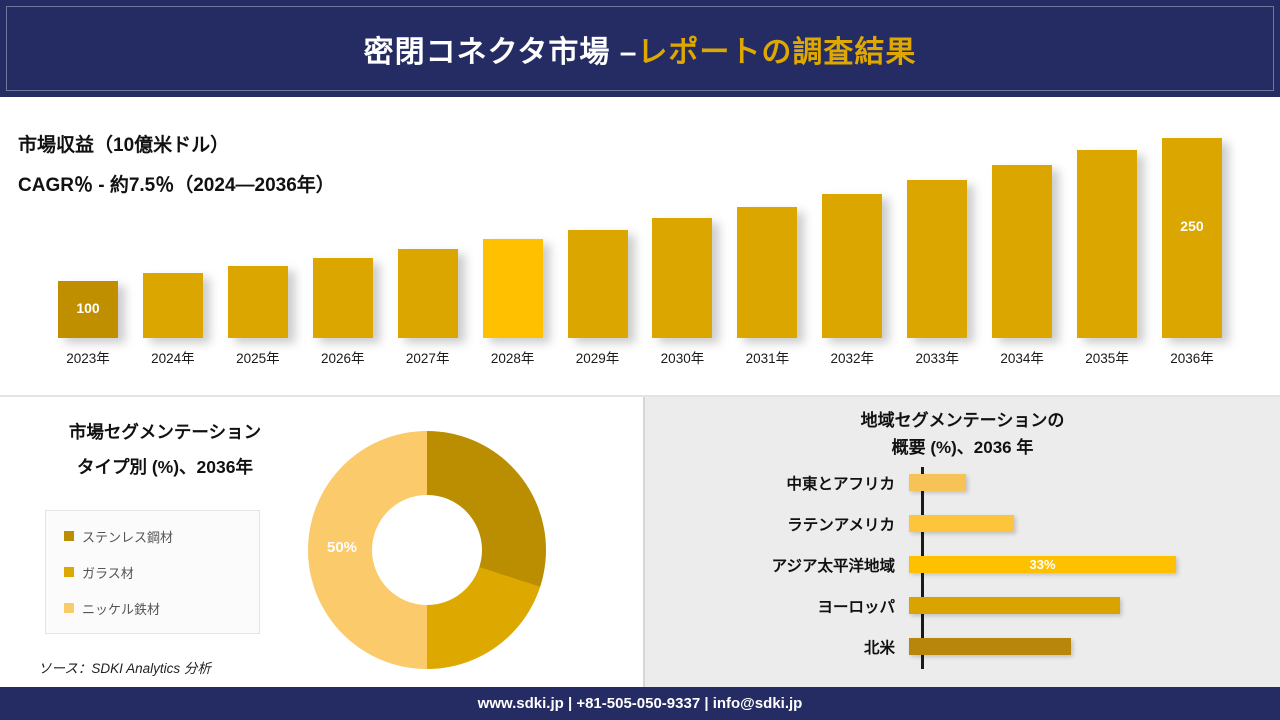 This screenshot has height=720, width=1280. What do you see at coordinates (833, 566) in the screenshot?
I see `region-label: アジア太平洋地域` at bounding box center [833, 566].